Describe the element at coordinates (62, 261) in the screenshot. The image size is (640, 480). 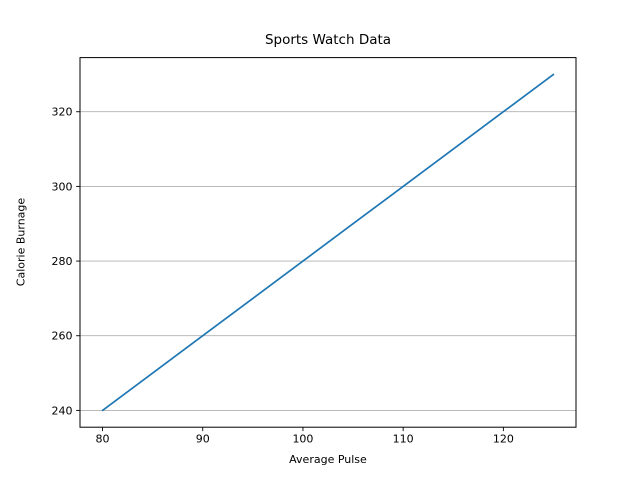
I see `y-tick-label: 280` at that location.